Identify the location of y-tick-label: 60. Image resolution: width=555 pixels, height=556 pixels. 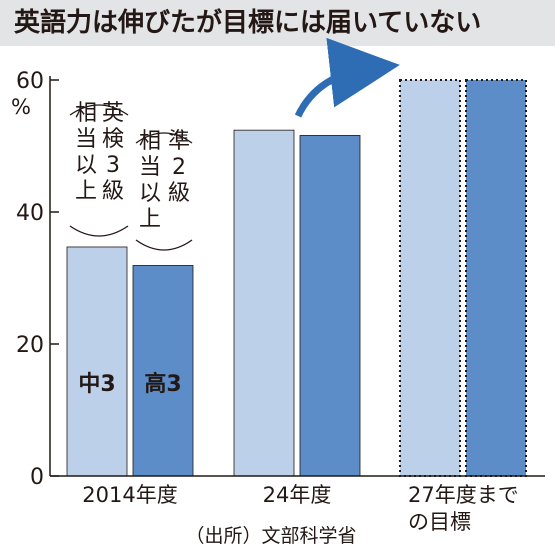
(30, 81).